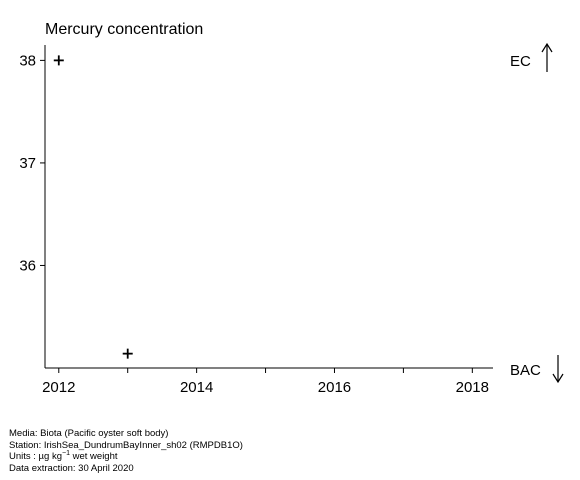  I want to click on extraction-info: Data extraction: 30 April 2020, so click(71, 468).